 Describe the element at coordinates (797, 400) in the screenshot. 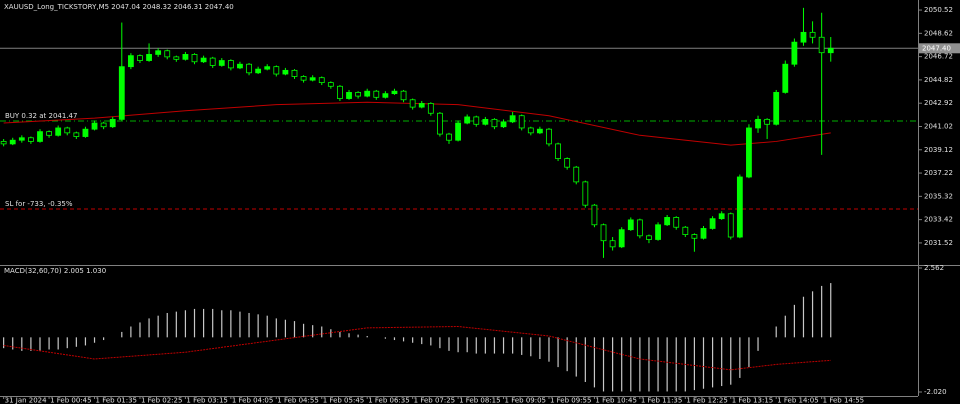

I see `x-tick-label: 1 Feb 14:05` at that location.